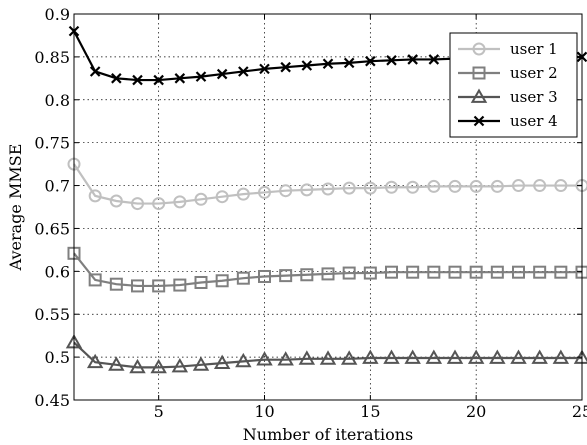  What do you see at coordinates (534, 73) in the screenshot?
I see `legend-label: user 2` at bounding box center [534, 73].